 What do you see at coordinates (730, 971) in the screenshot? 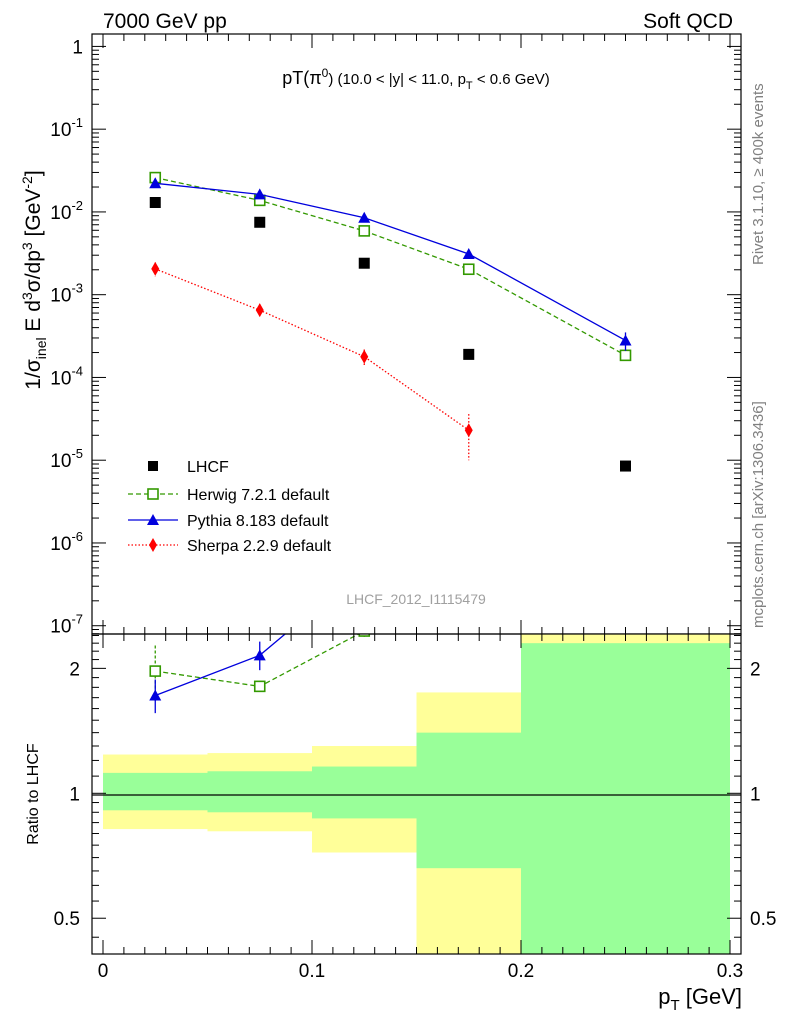
I see `ratio-x-tick-label: 0.3` at bounding box center [730, 971].